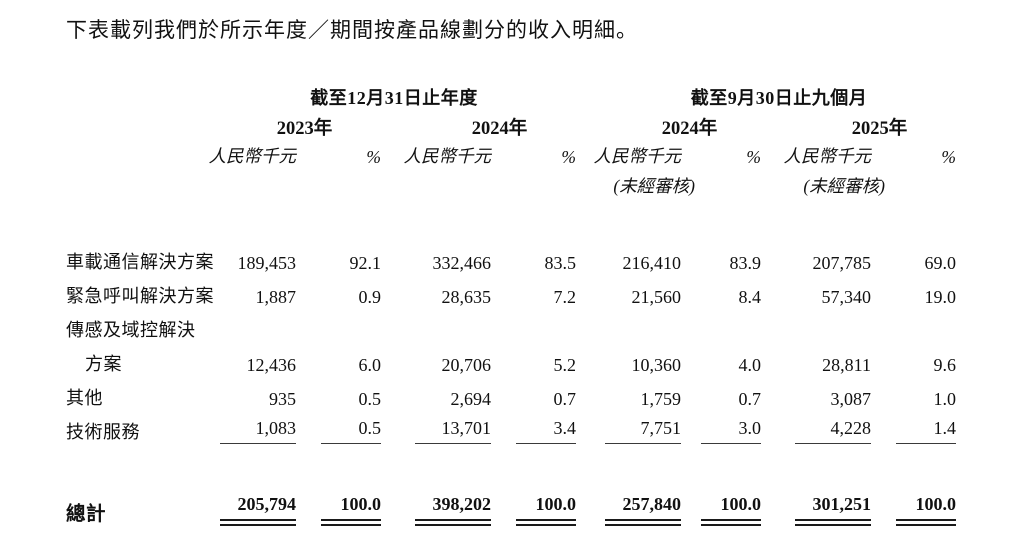 The height and width of the screenshot is (549, 1031). What do you see at coordinates (241, 427) in the screenshot?
I see `table-cell: 1,083` at bounding box center [241, 427].